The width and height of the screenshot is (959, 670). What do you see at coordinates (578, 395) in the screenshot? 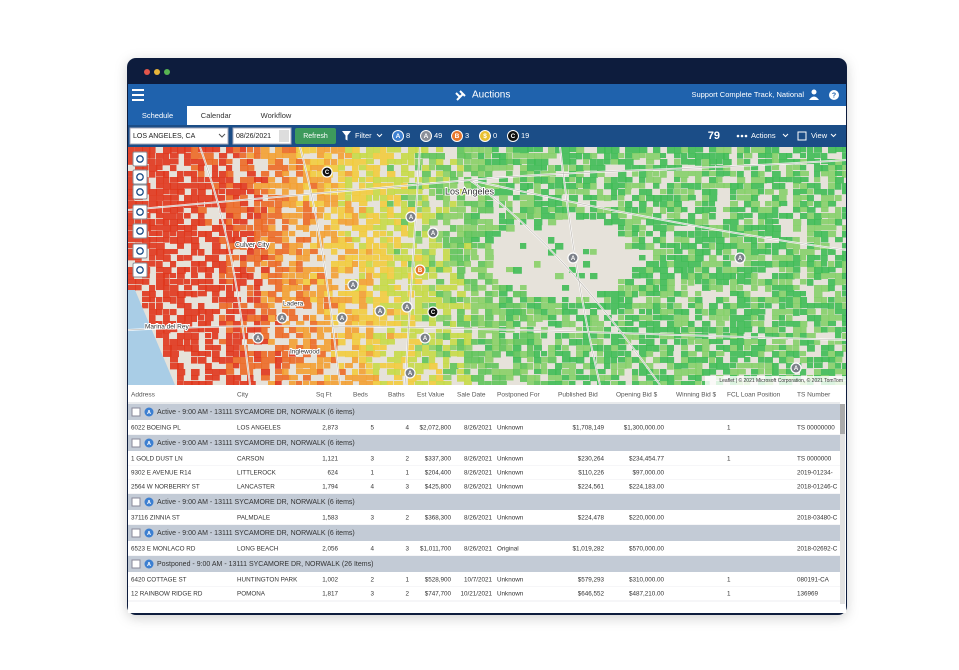
I see `column-header: Published Bid` at bounding box center [578, 395].